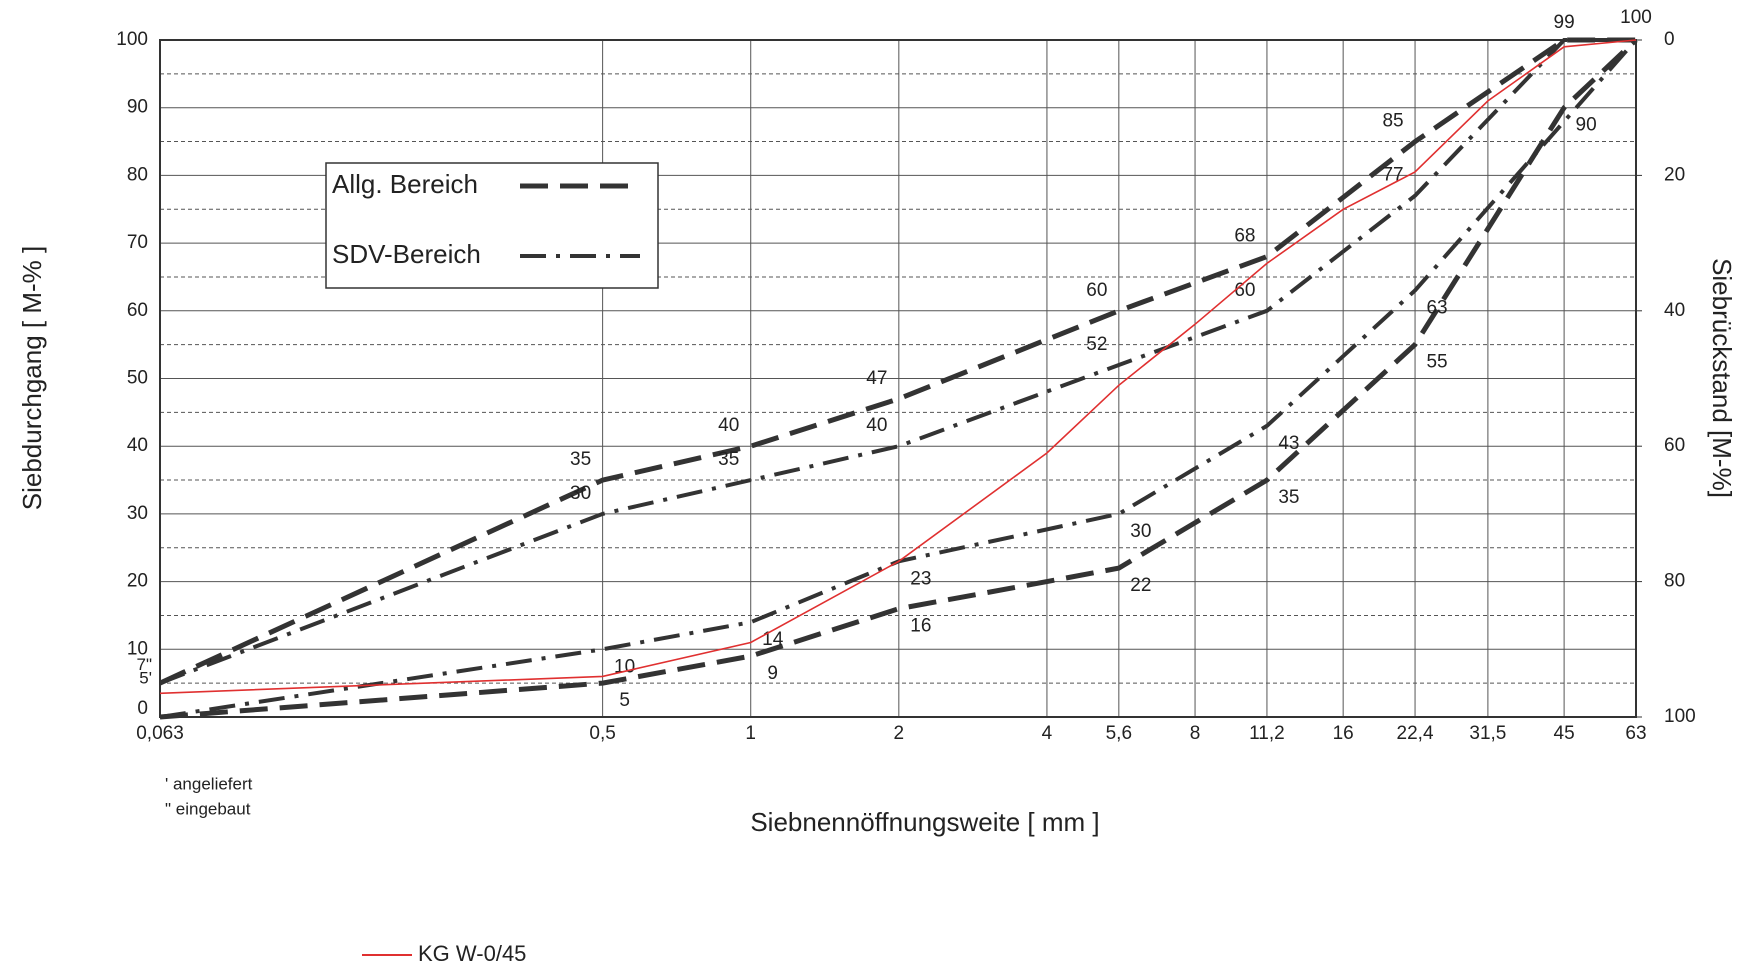 This screenshot has width=1750, height=971. What do you see at coordinates (132, 39) in the screenshot?
I see `y-tick-label: 100` at bounding box center [132, 39].